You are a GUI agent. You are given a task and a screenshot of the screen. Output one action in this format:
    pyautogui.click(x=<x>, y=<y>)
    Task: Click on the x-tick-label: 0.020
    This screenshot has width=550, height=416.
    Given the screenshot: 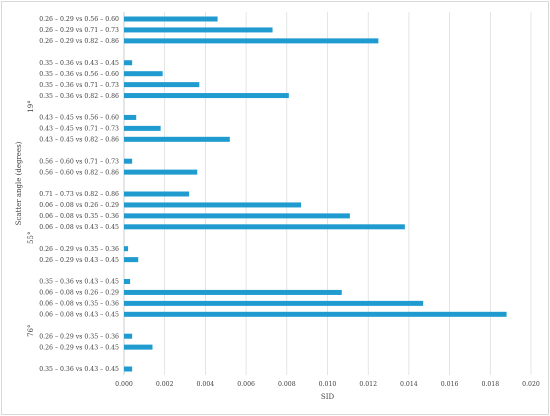 What is the action you would take?
    pyautogui.click(x=531, y=384)
    